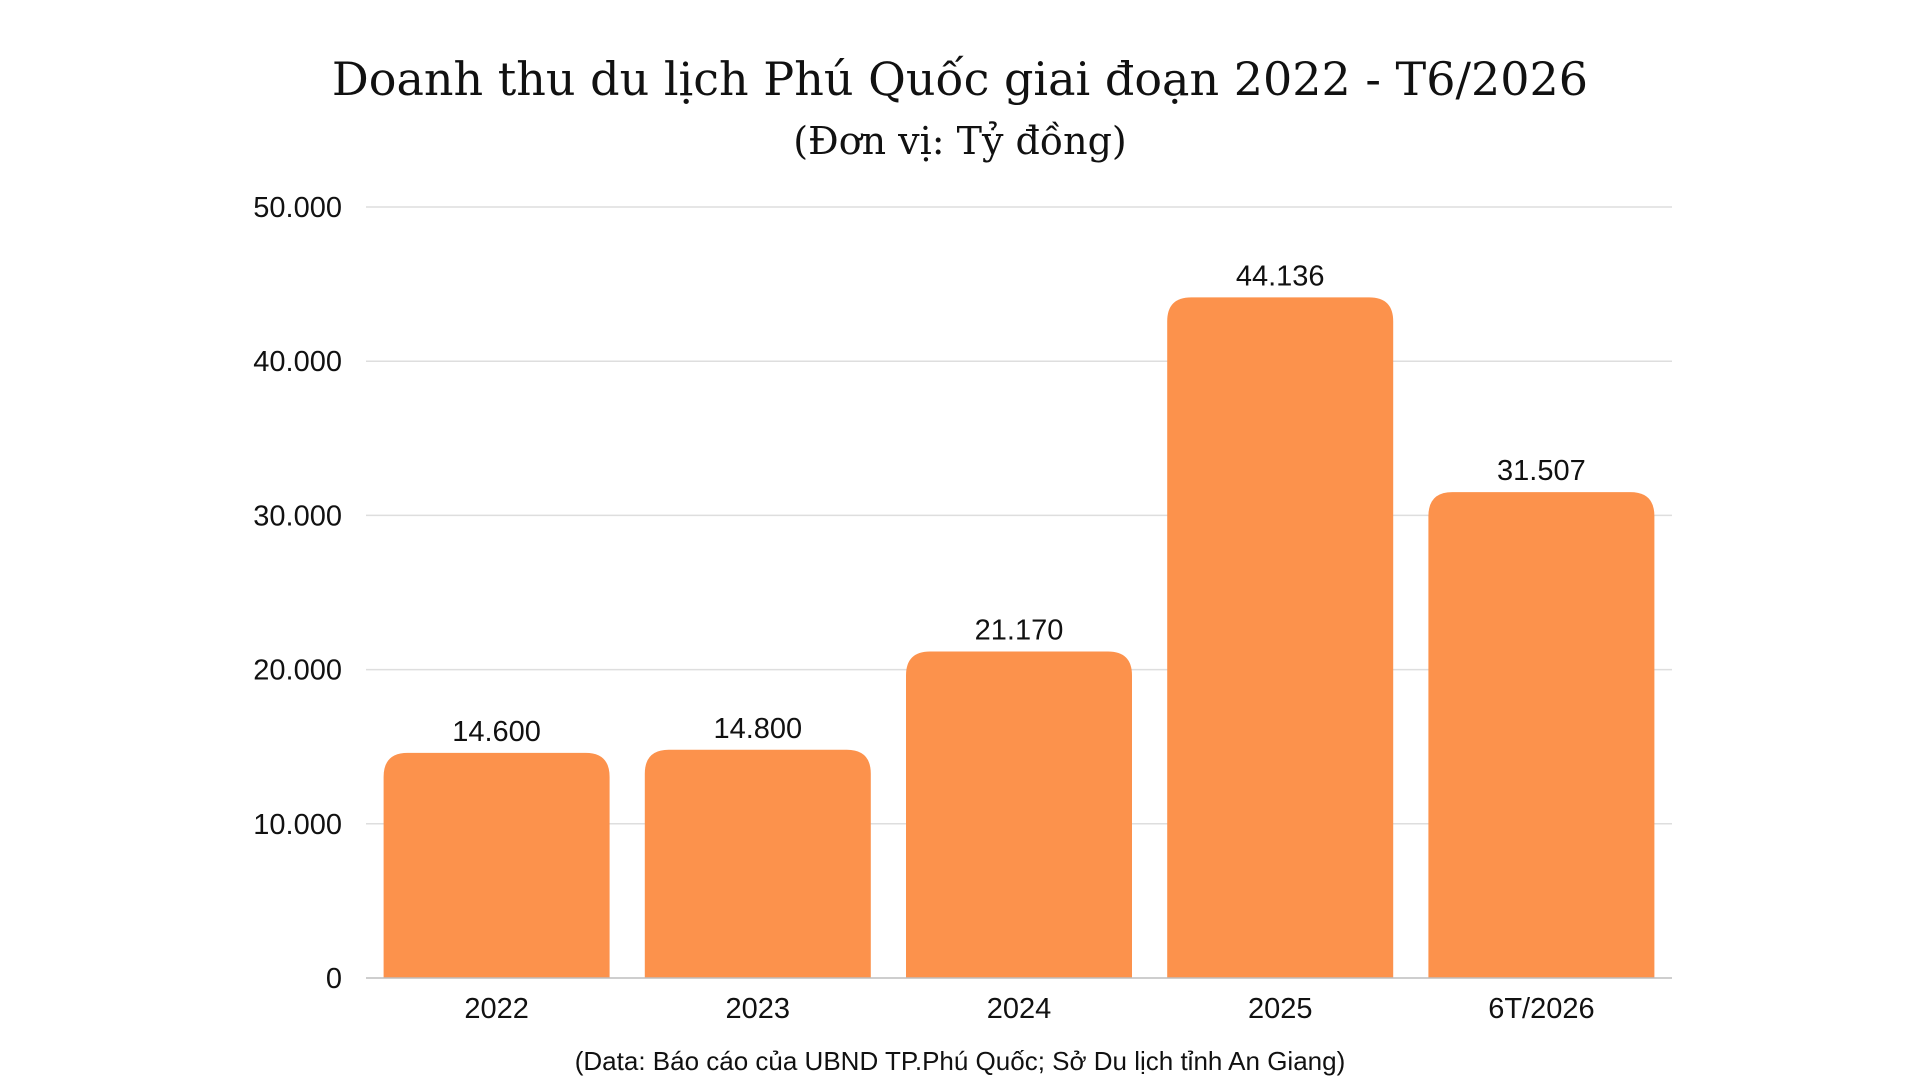 Image resolution: width=1920 pixels, height=1080 pixels. What do you see at coordinates (297, 208) in the screenshot?
I see `y-tick-label: 50.000` at bounding box center [297, 208].